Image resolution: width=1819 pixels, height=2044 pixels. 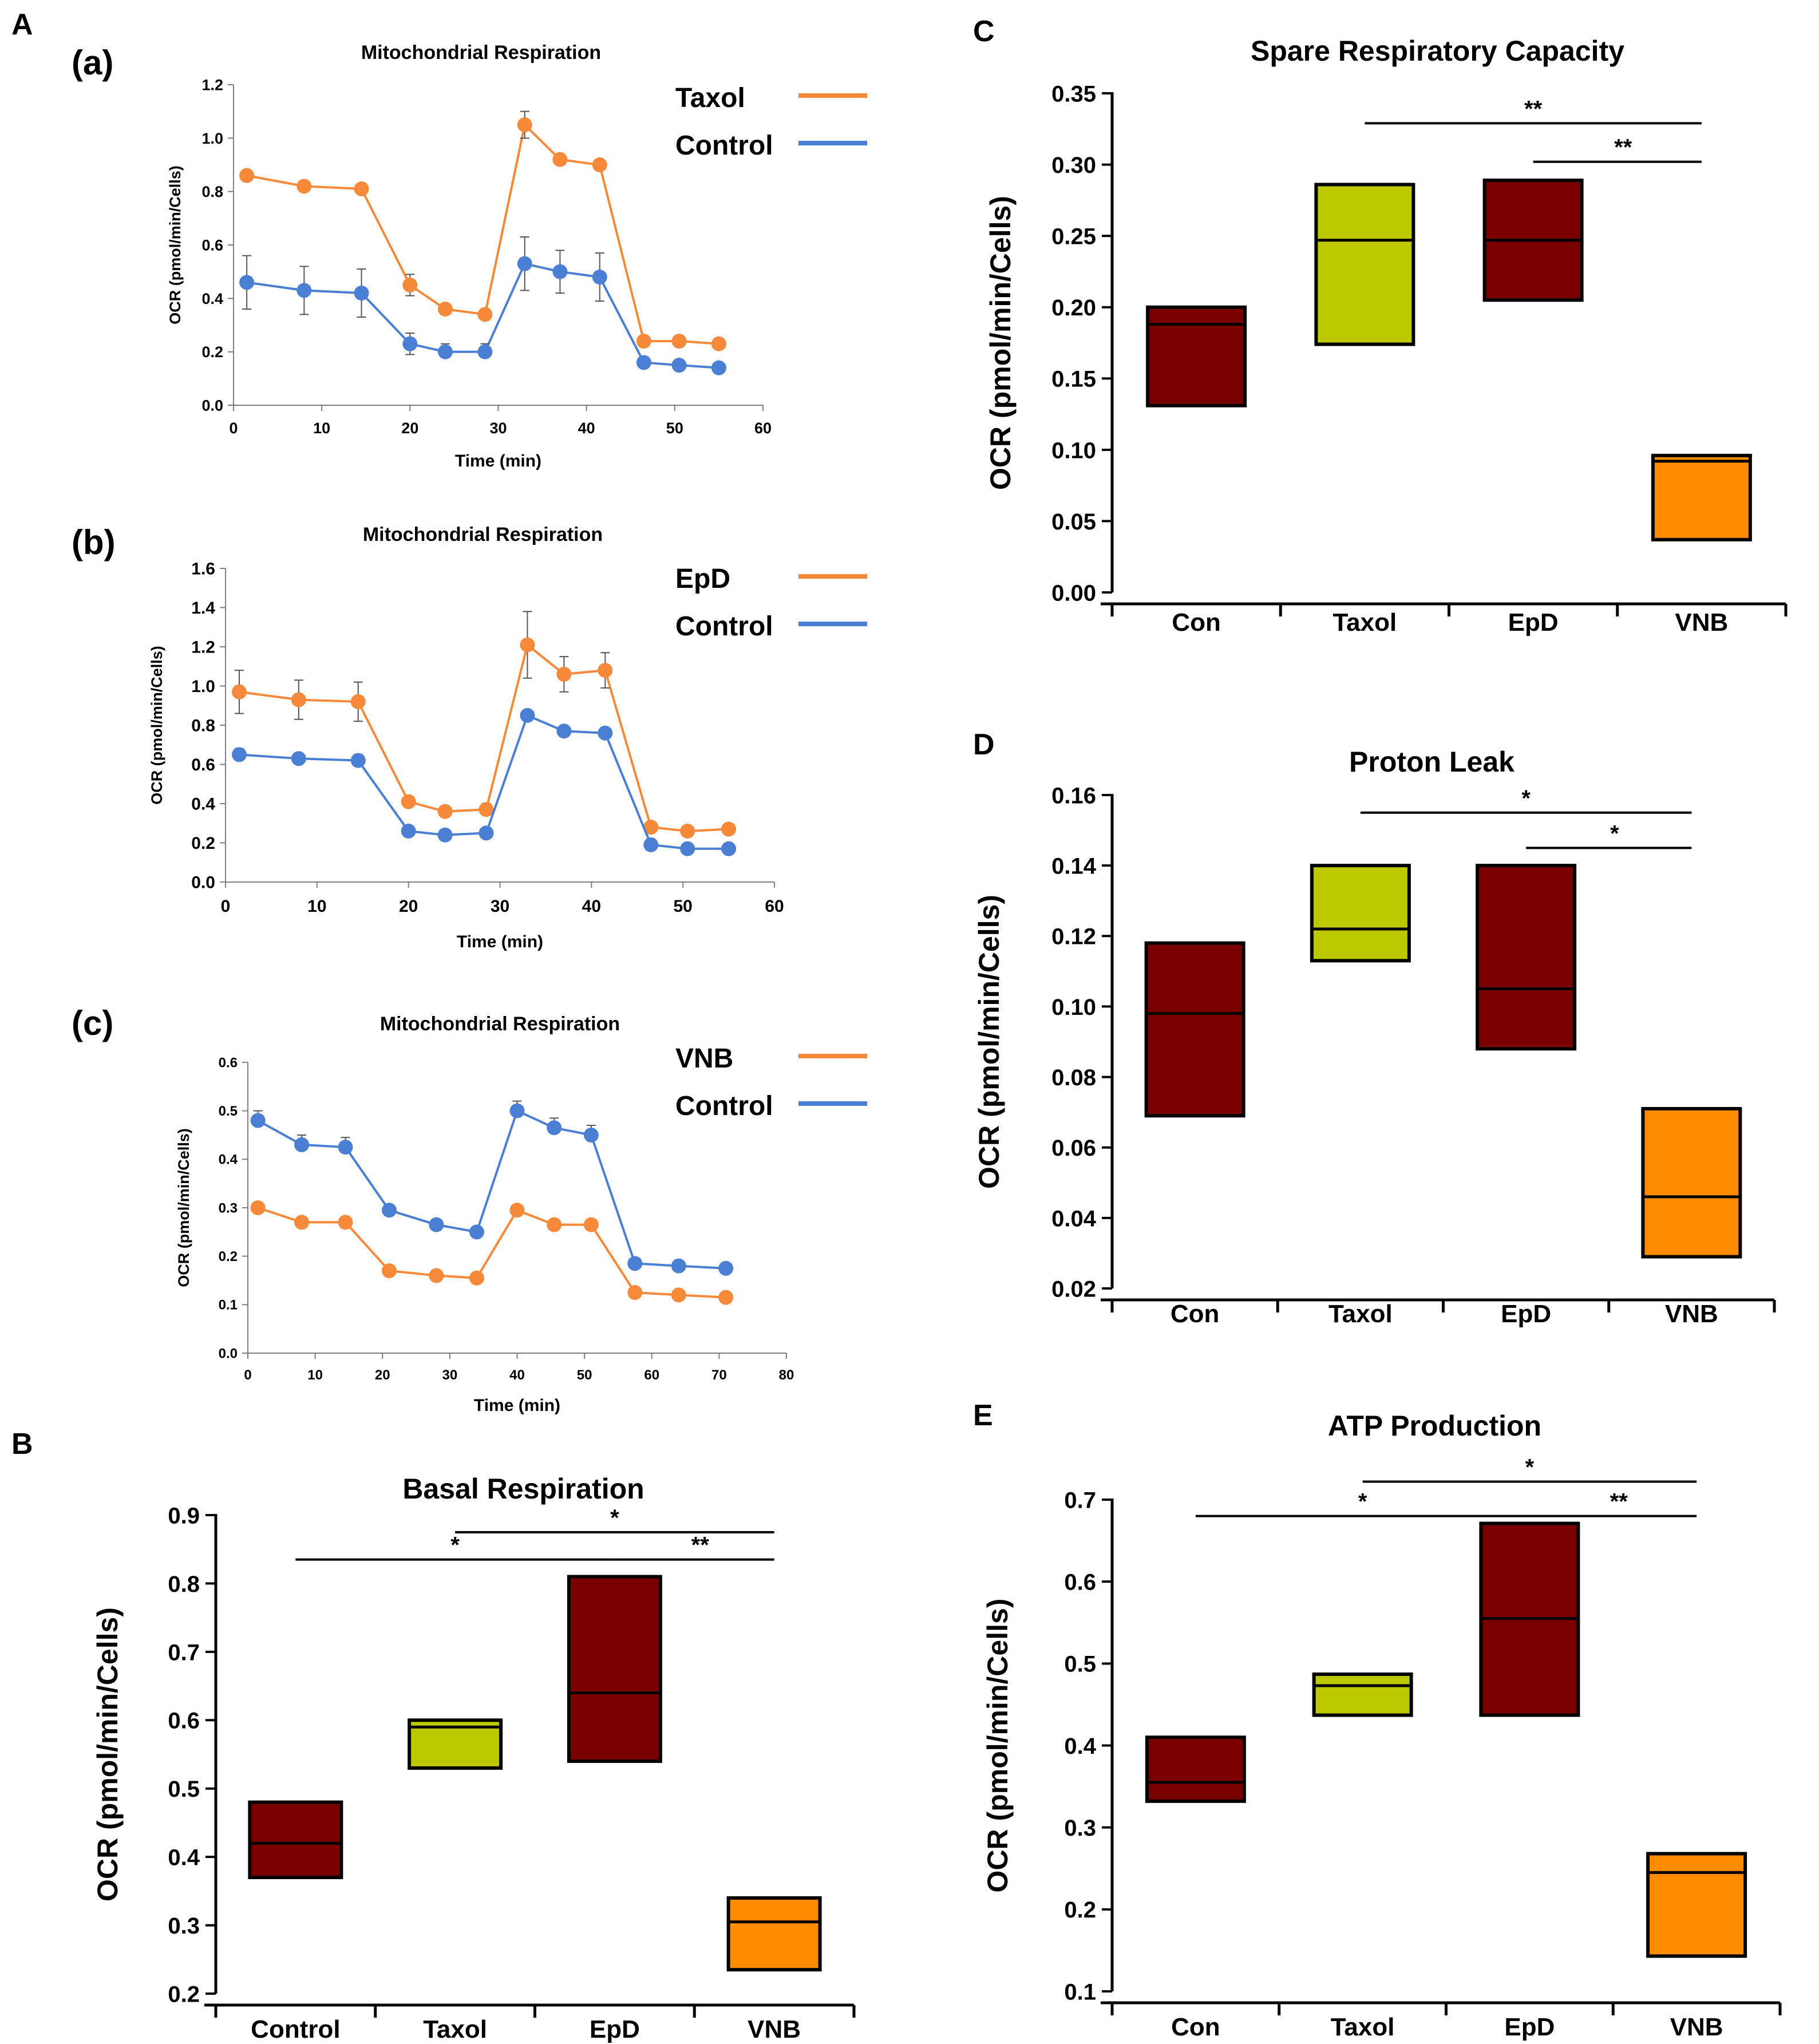 What do you see at coordinates (184, 1652) in the screenshot?
I see `y-tick-label: 0.7` at bounding box center [184, 1652].